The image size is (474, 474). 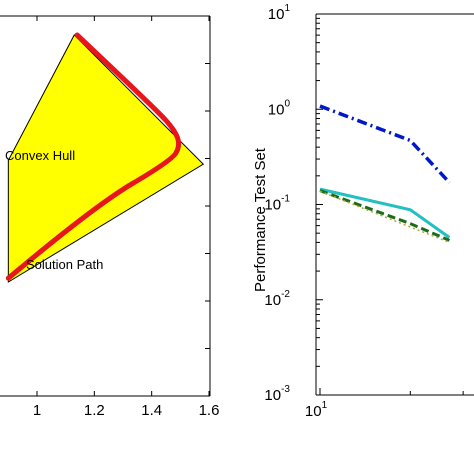 What do you see at coordinates (316, 410) in the screenshot?
I see `right-x-tick-label: 101` at bounding box center [316, 410].